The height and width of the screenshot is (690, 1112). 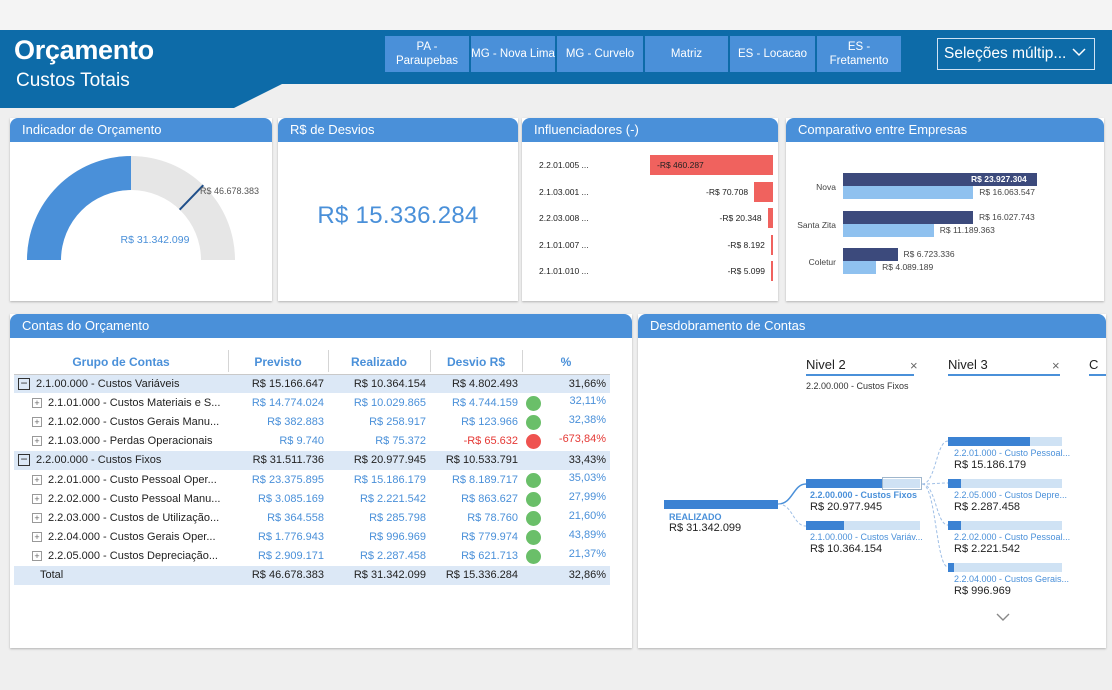 What do you see at coordinates (859, 54) in the screenshot?
I see `filter-button-es-fretamento: ES - Fretamento` at bounding box center [859, 54].